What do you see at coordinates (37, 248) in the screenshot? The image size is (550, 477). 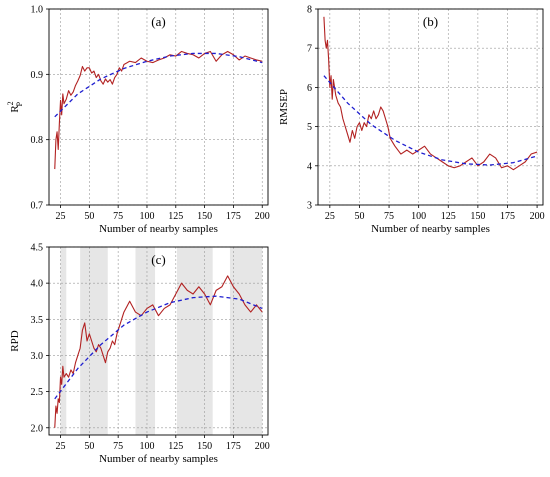 I see `y-tick-label-5: 4.5` at bounding box center [37, 248].